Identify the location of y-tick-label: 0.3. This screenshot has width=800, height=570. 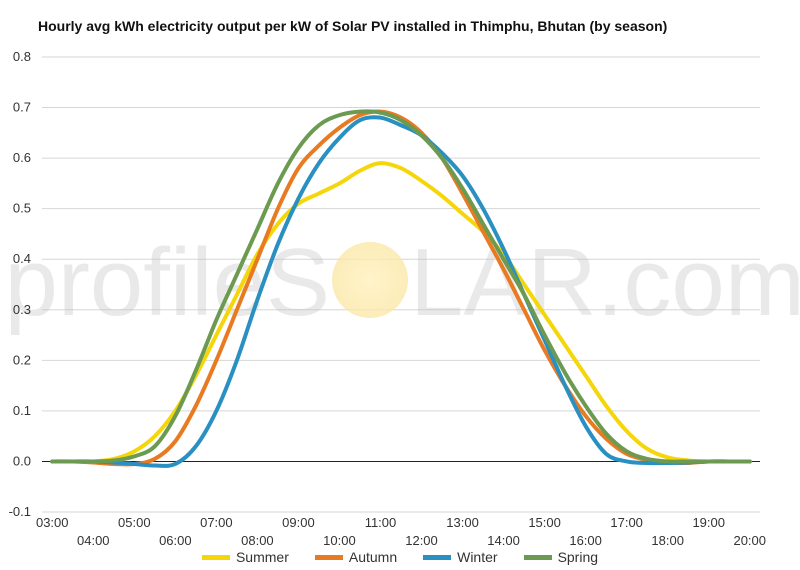
(22, 309).